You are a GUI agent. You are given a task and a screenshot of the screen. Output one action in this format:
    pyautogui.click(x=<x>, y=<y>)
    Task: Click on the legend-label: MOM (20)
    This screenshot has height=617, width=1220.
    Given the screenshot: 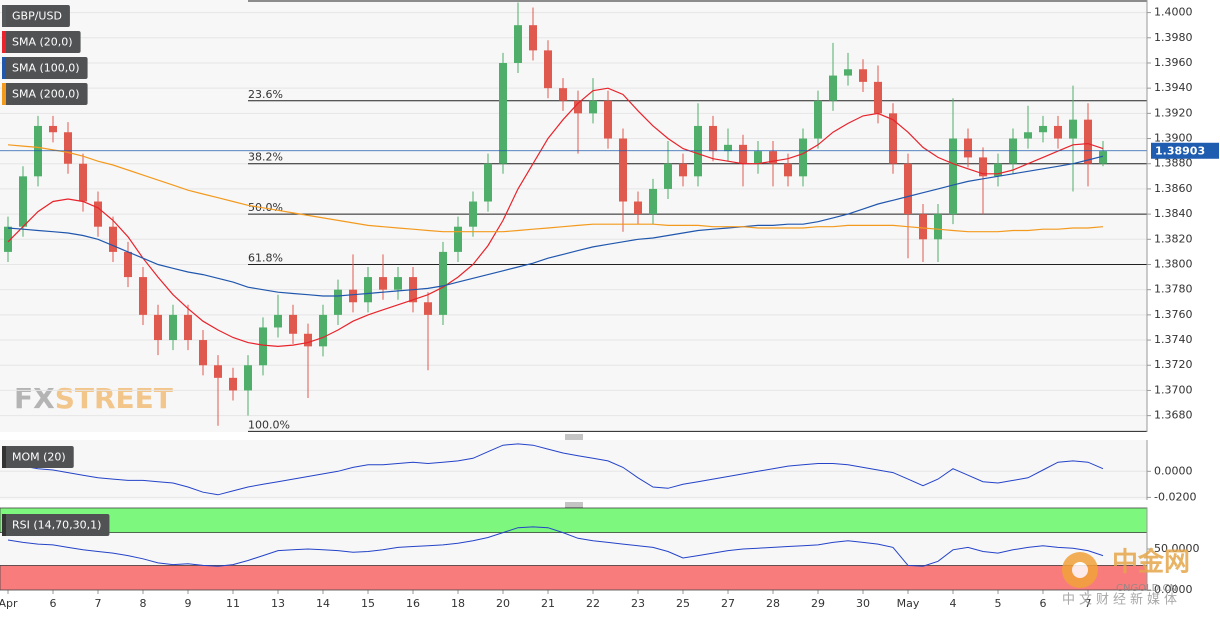 What is the action you would take?
    pyautogui.click(x=39, y=457)
    